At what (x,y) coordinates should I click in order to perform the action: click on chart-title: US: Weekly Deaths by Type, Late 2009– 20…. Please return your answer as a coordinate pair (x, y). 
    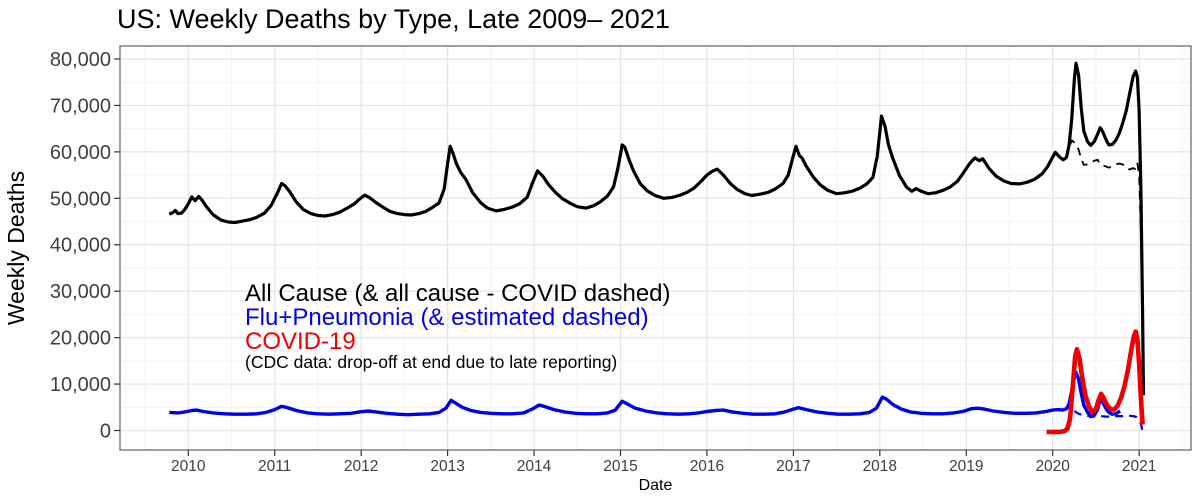
    Looking at the image, I should click on (393, 19).